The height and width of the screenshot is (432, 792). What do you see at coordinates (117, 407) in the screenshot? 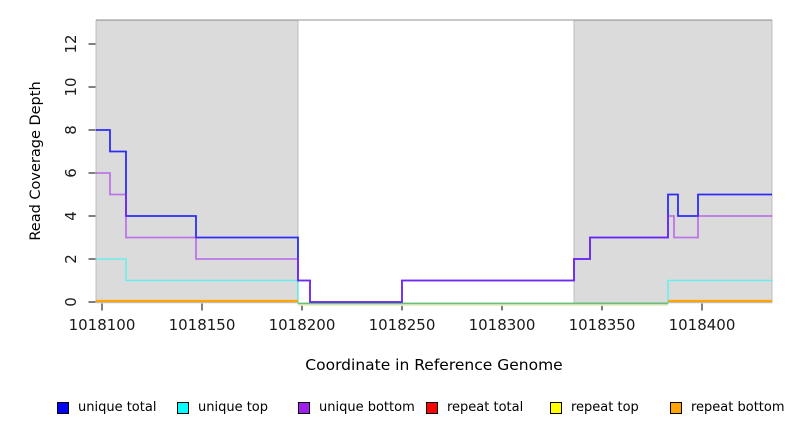
I see `legend-label: unique total` at bounding box center [117, 407].